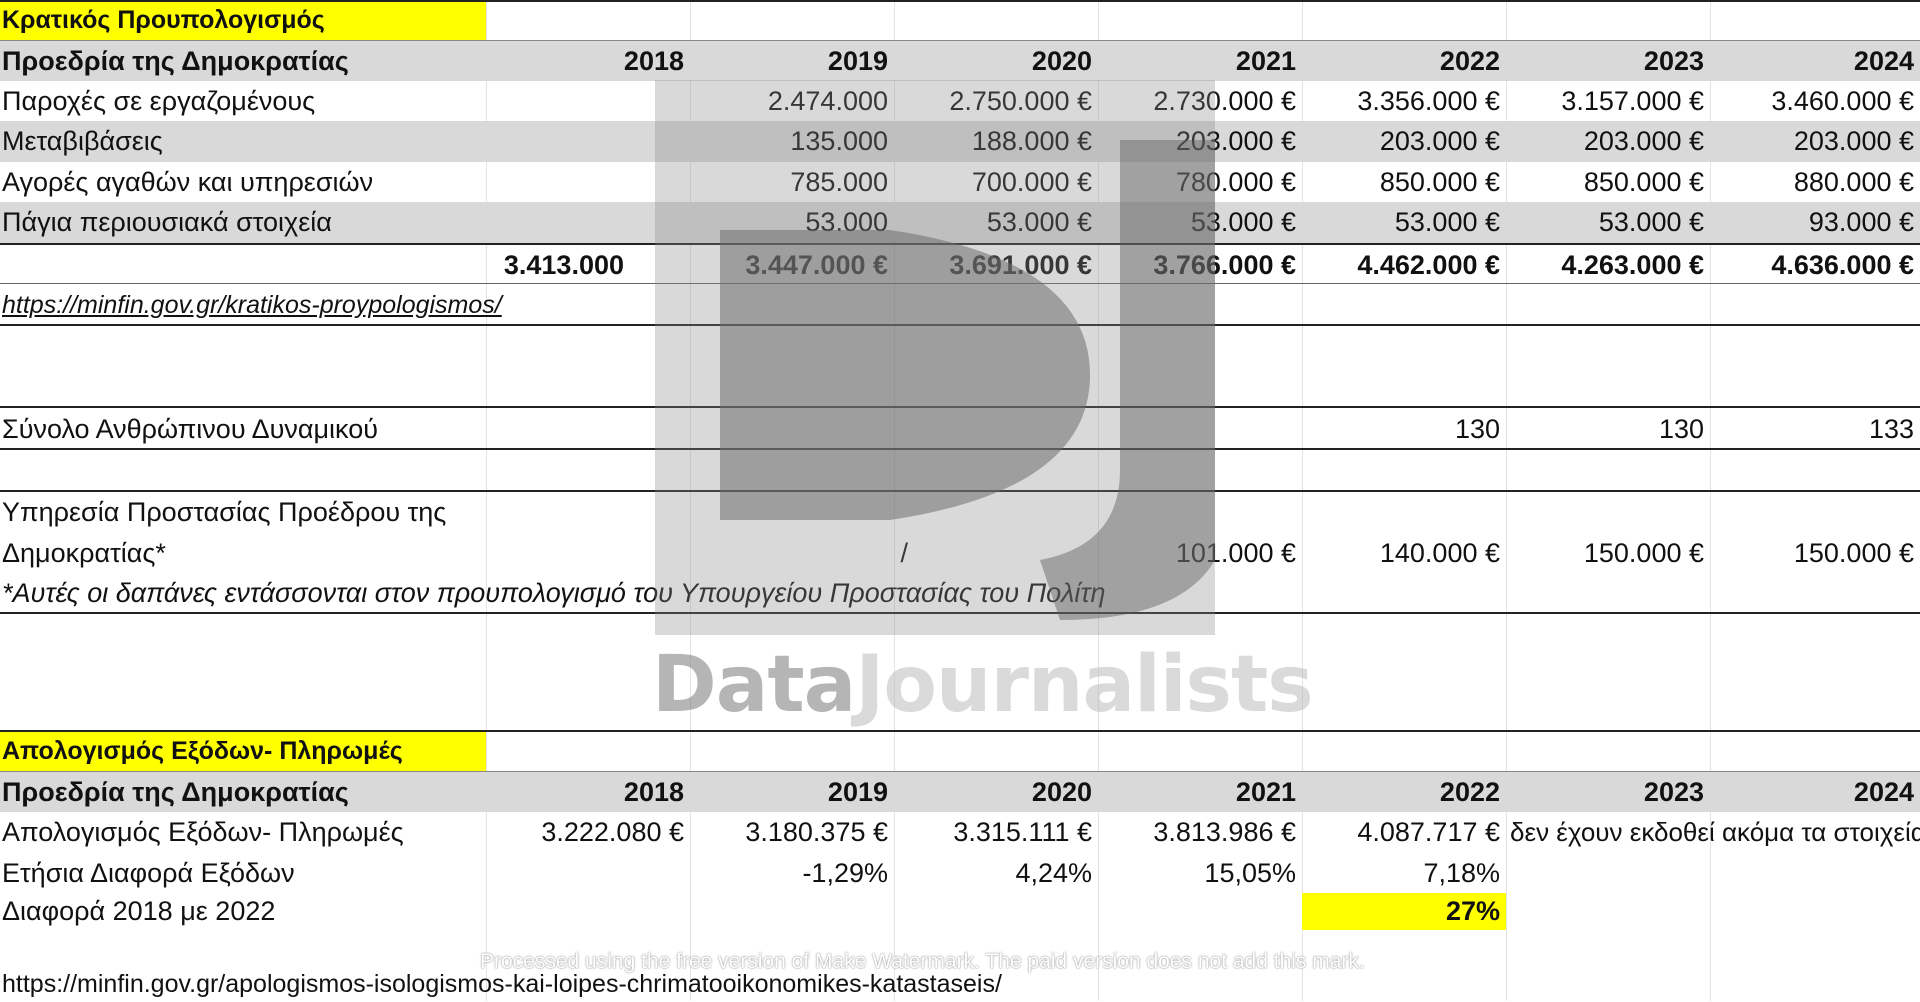 The width and height of the screenshot is (1920, 1002). What do you see at coordinates (1439, 182) in the screenshot?
I see `row-value-2022: 850.000 €` at bounding box center [1439, 182].